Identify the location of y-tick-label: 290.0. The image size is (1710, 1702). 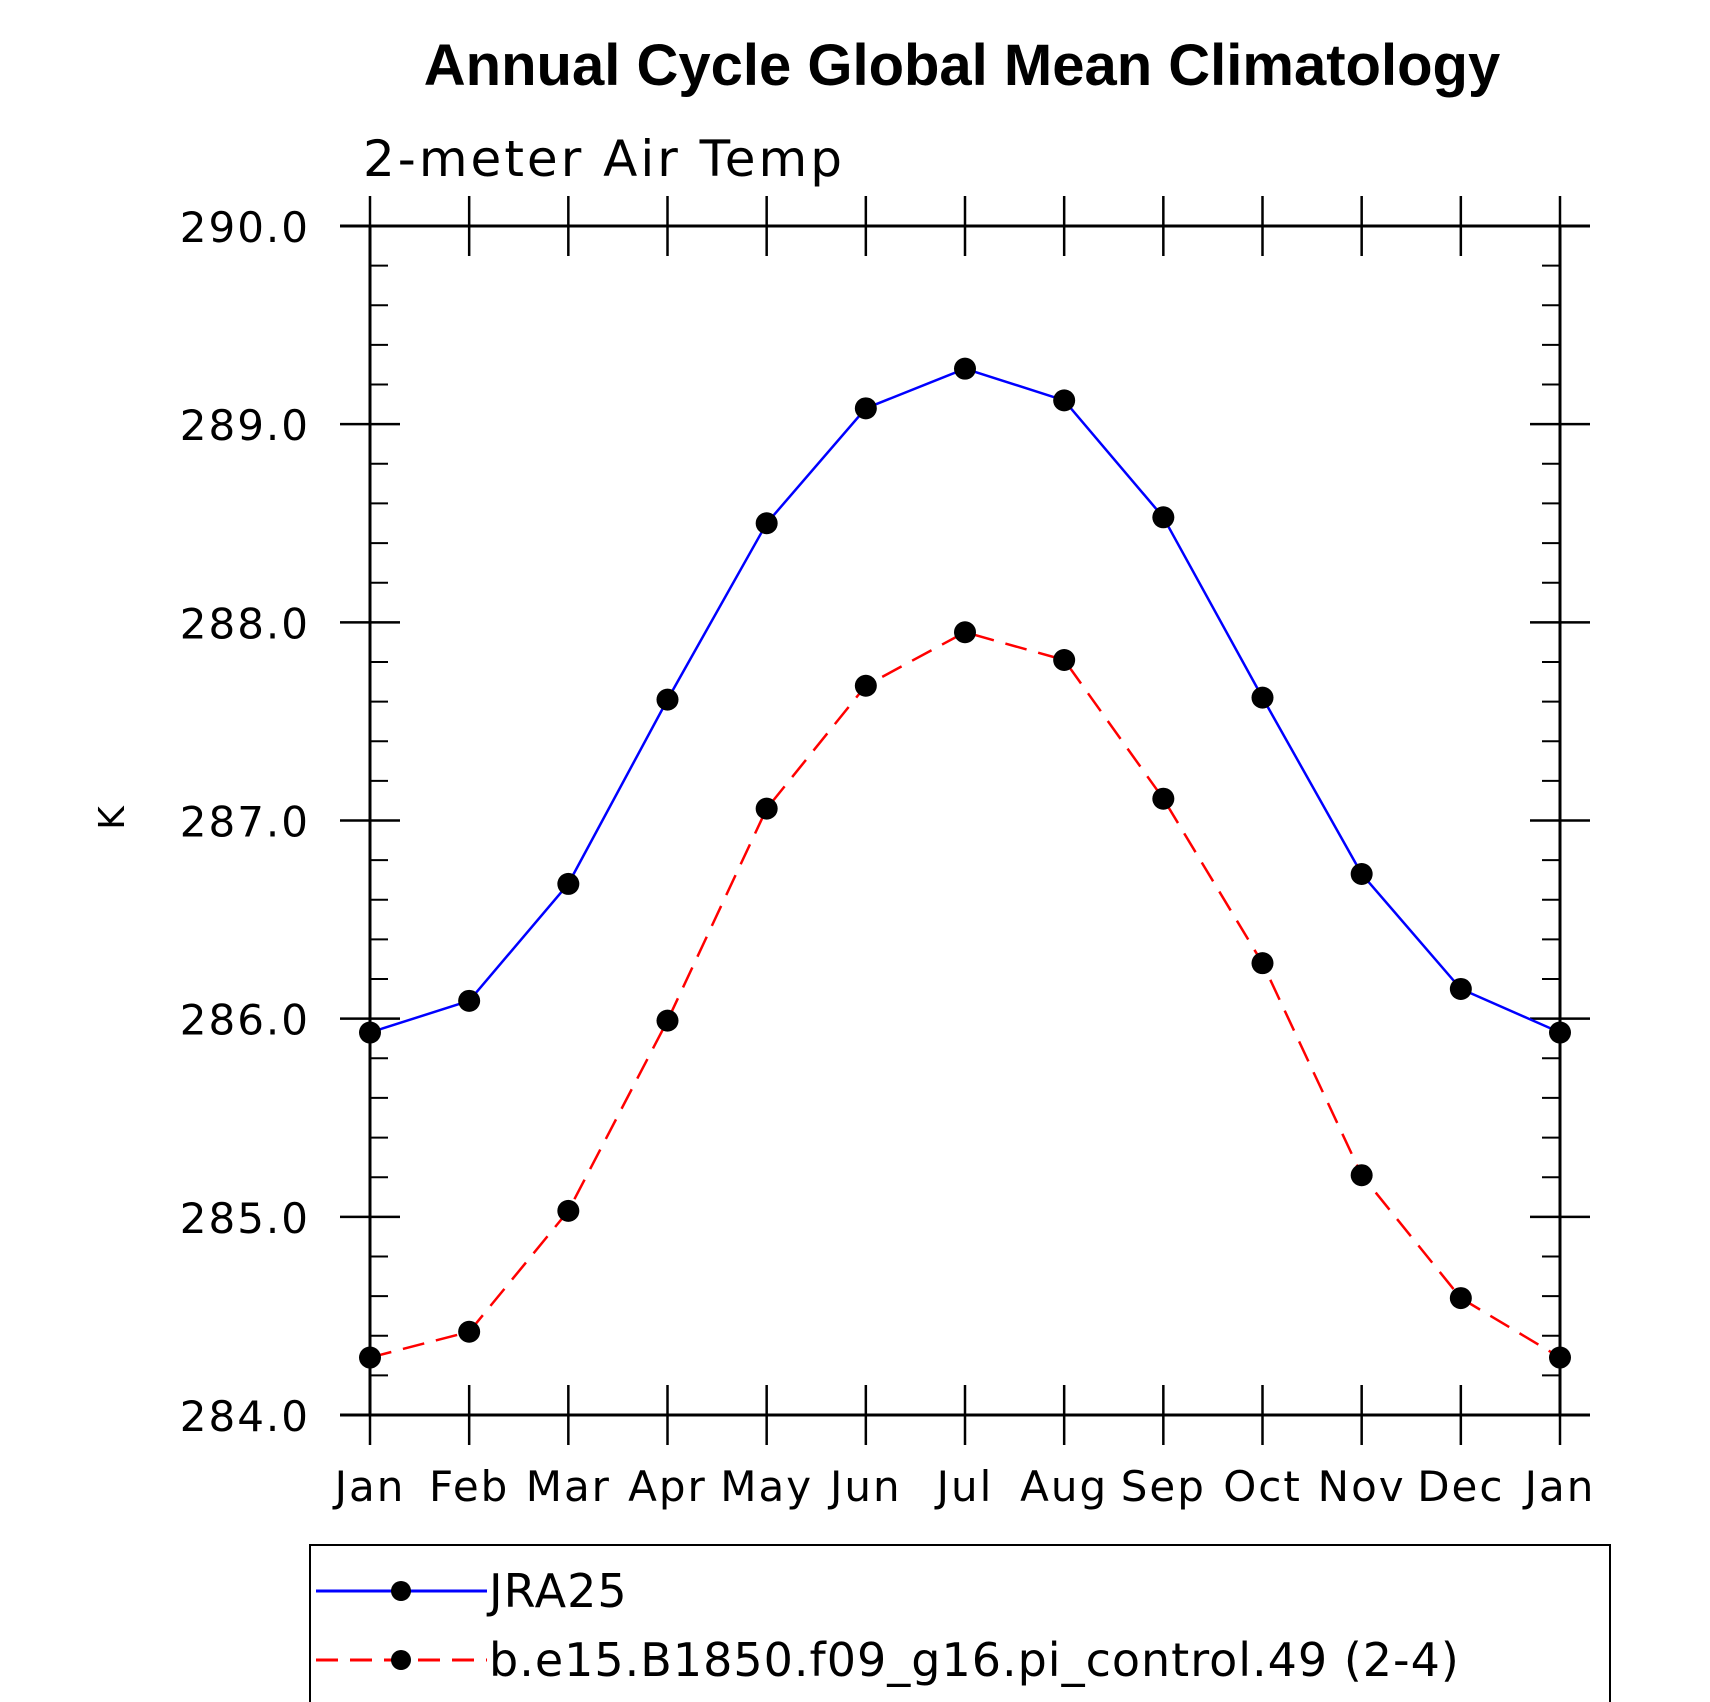
(245, 227).